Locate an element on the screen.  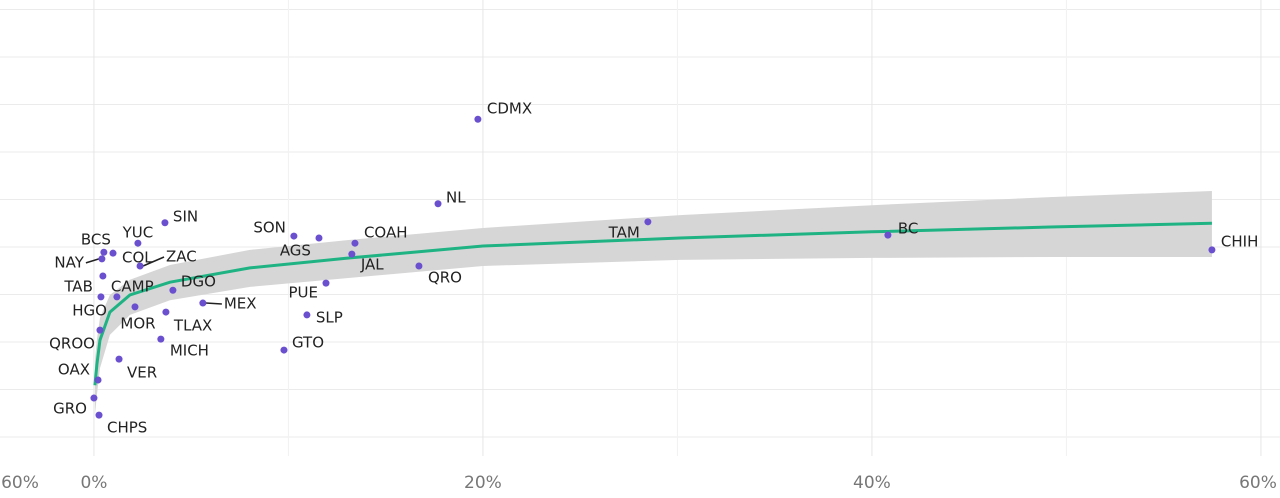
point-label: QROO is located at coordinates (72, 344).